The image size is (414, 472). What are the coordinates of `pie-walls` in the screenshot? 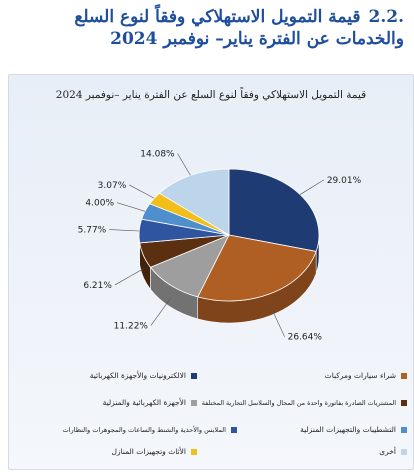 It's located at (229, 279).